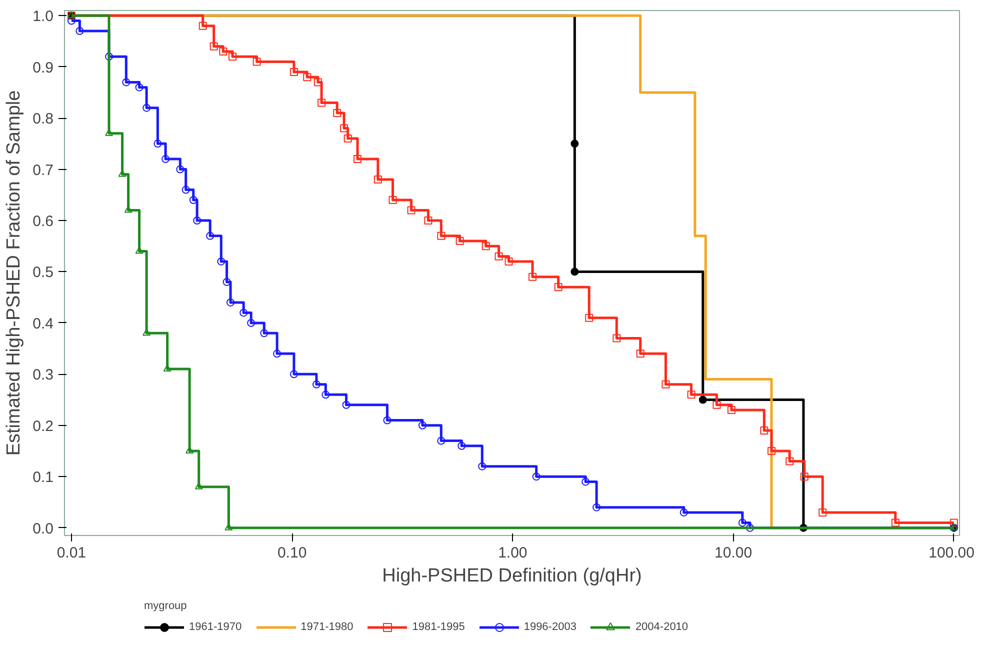 Image resolution: width=995 pixels, height=671 pixels. I want to click on x-tick-label: 0.01, so click(71, 553).